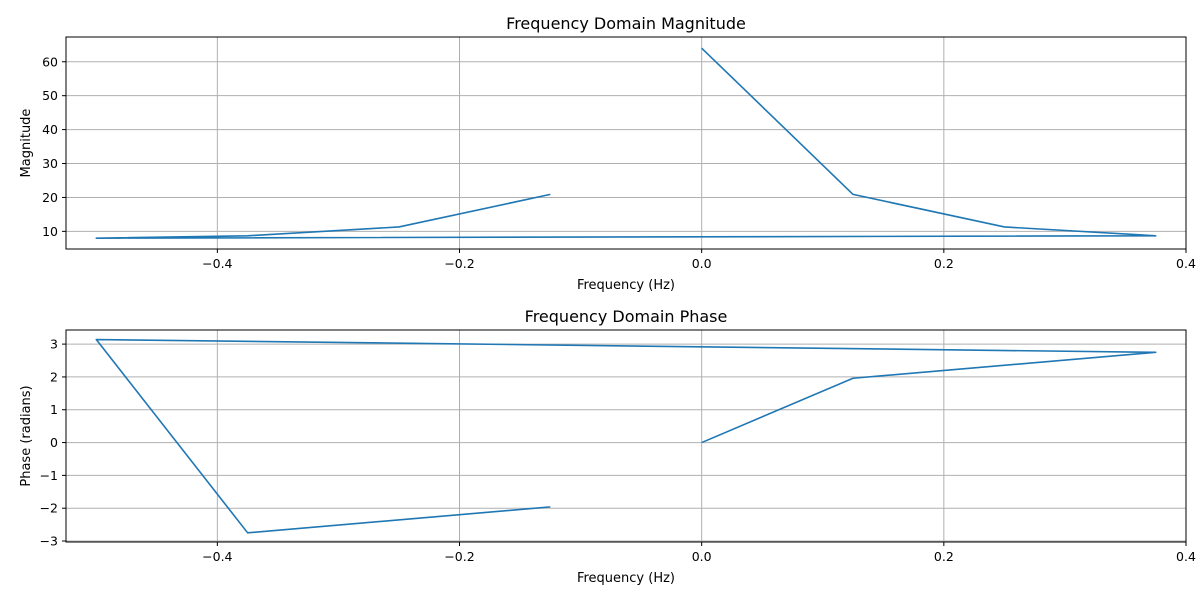 Image resolution: width=1200 pixels, height=600 pixels. What do you see at coordinates (50, 163) in the screenshot?
I see `magnitude-y-tick-label: 30` at bounding box center [50, 163].